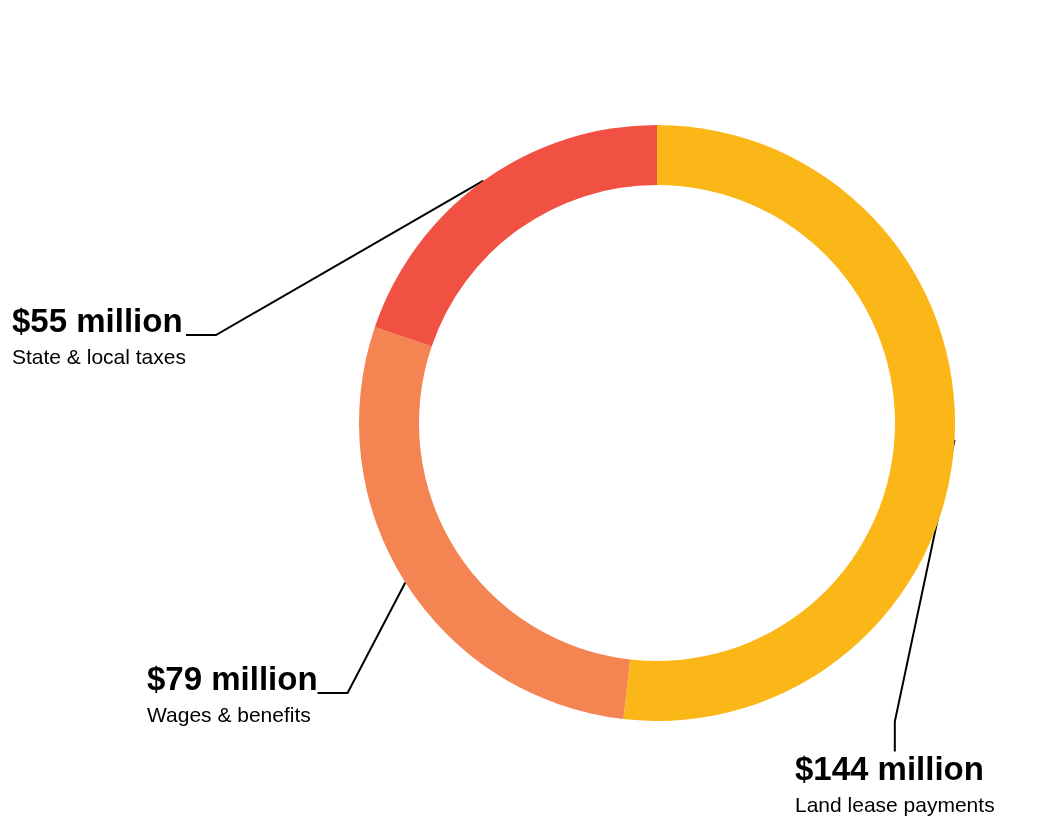  What do you see at coordinates (229, 714) in the screenshot?
I see `slice-label: Wages & benefits` at bounding box center [229, 714].